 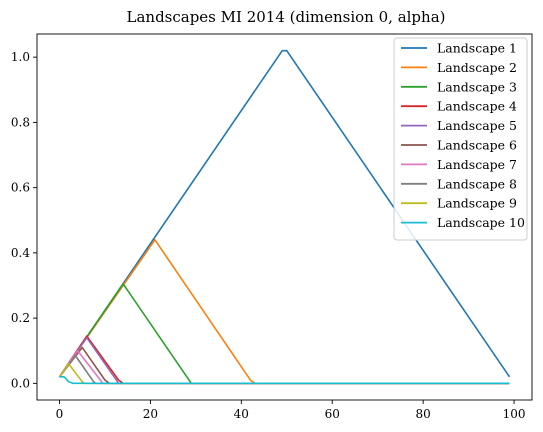 What do you see at coordinates (20, 318) in the screenshot?
I see `y-tick-label: 0.2` at bounding box center [20, 318].